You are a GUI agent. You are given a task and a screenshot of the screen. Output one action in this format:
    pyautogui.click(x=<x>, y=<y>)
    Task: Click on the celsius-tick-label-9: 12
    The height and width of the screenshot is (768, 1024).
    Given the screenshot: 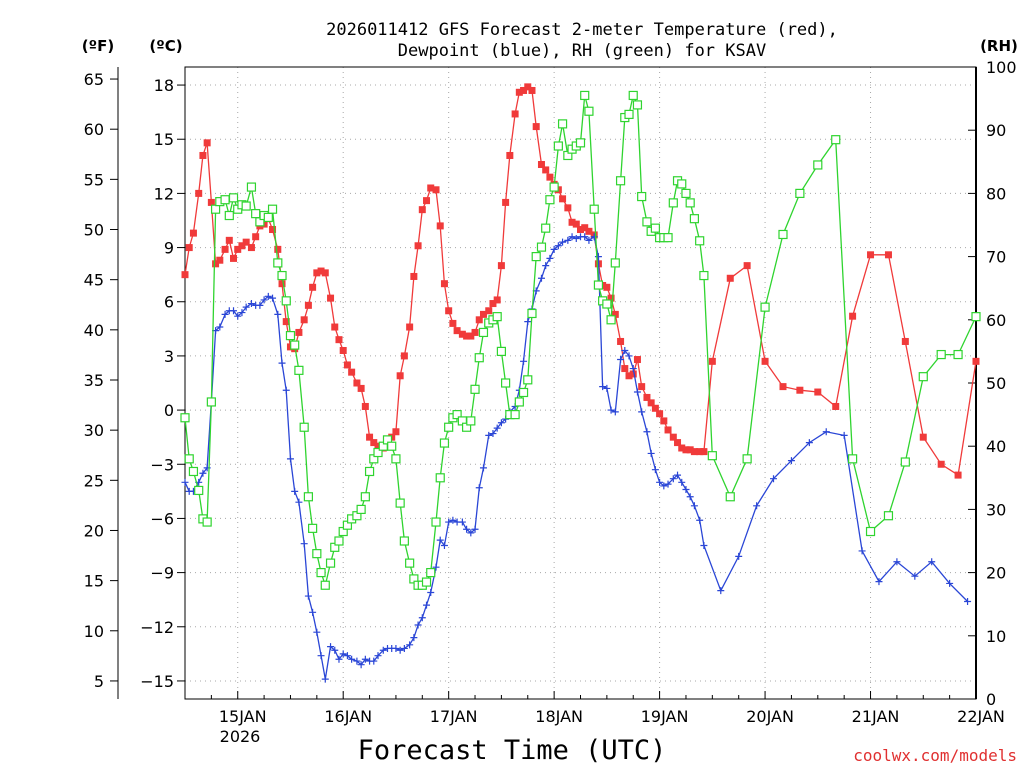 What is the action you would take?
    pyautogui.click(x=164, y=193)
    